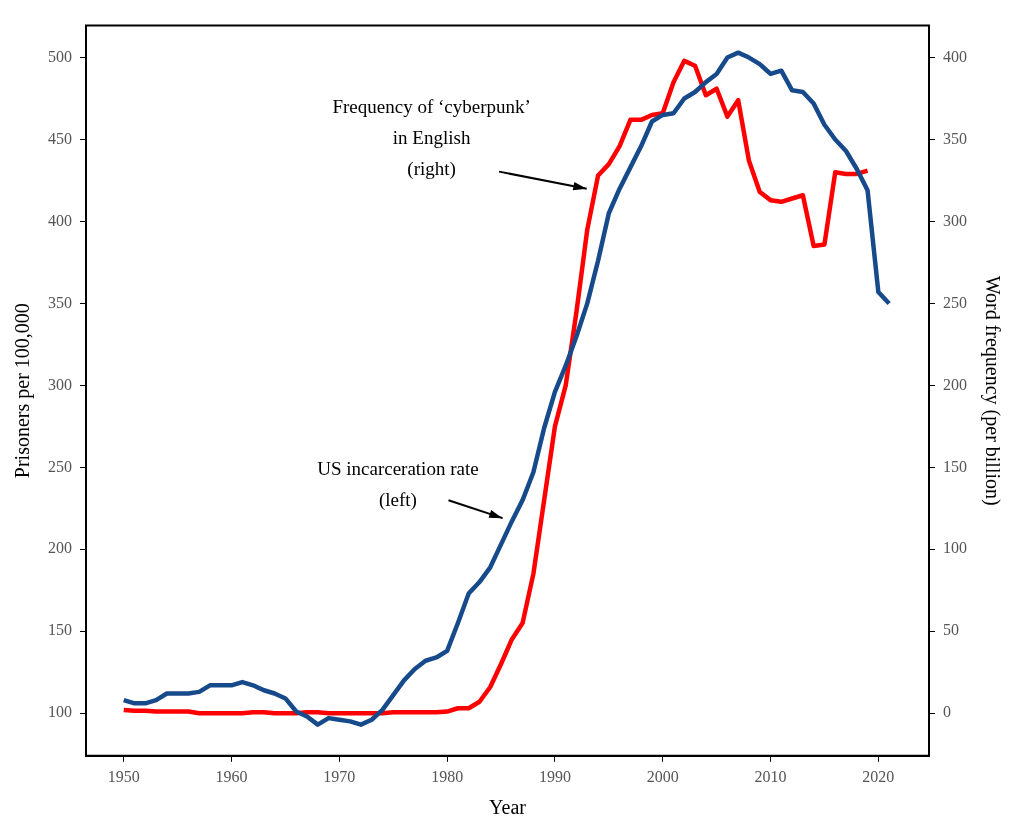 Image resolution: width=1020 pixels, height=833 pixels. I want to click on y-tick-label: 250, so click(60, 466).